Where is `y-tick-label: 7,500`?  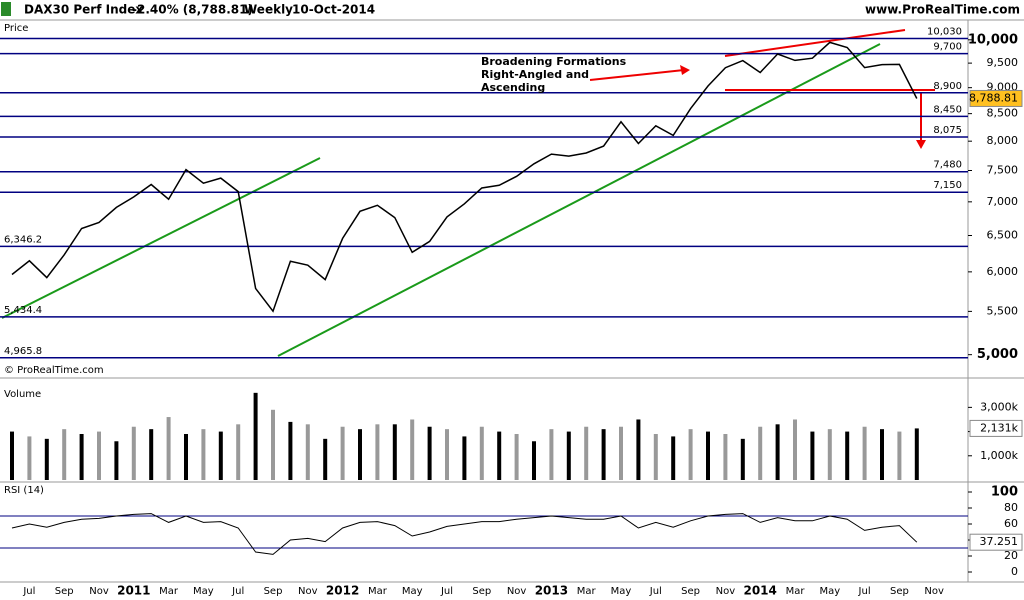 y-tick-label: 7,500 is located at coordinates (1003, 169).